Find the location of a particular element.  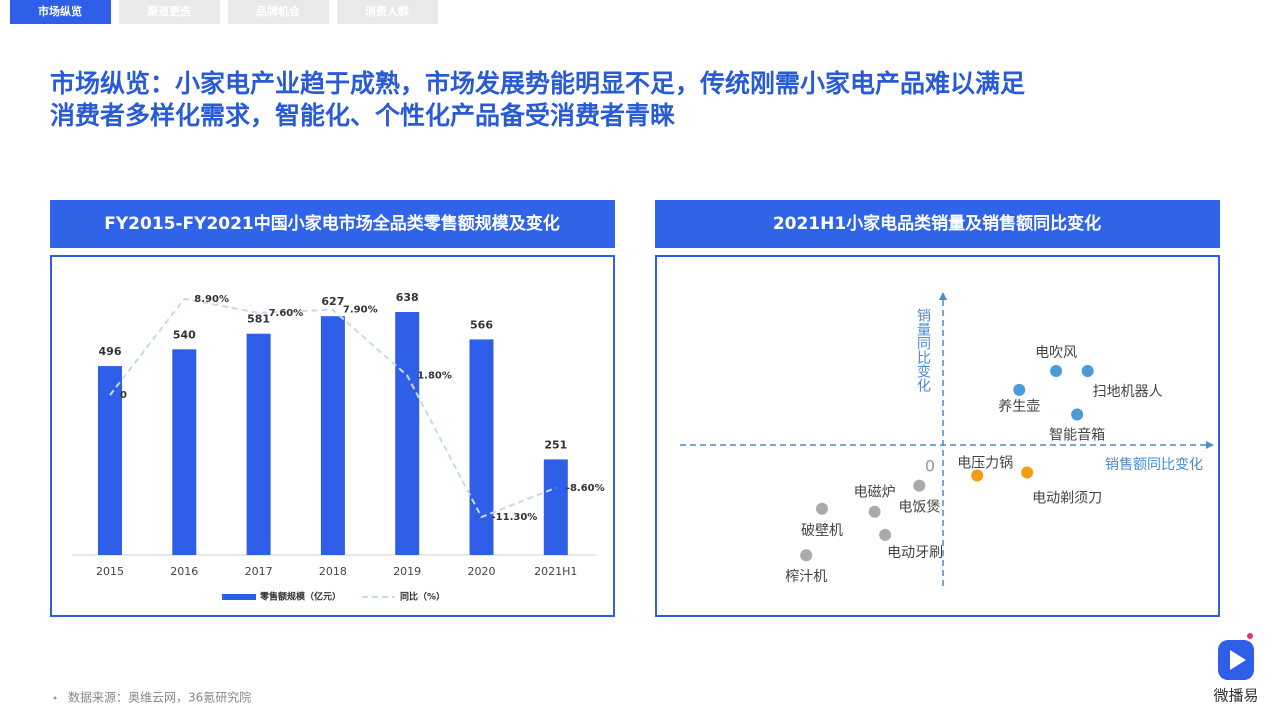

x-tick-label: 2015 is located at coordinates (110, 571).